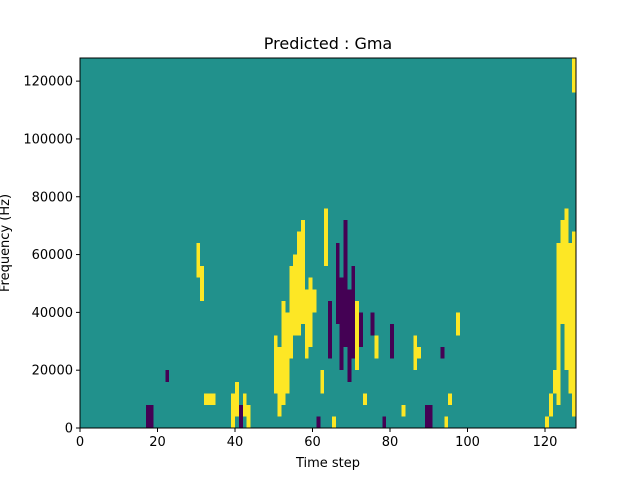 This screenshot has height=480, width=640. Describe the element at coordinates (467, 442) in the screenshot. I see `x-tick-label: 100` at that location.